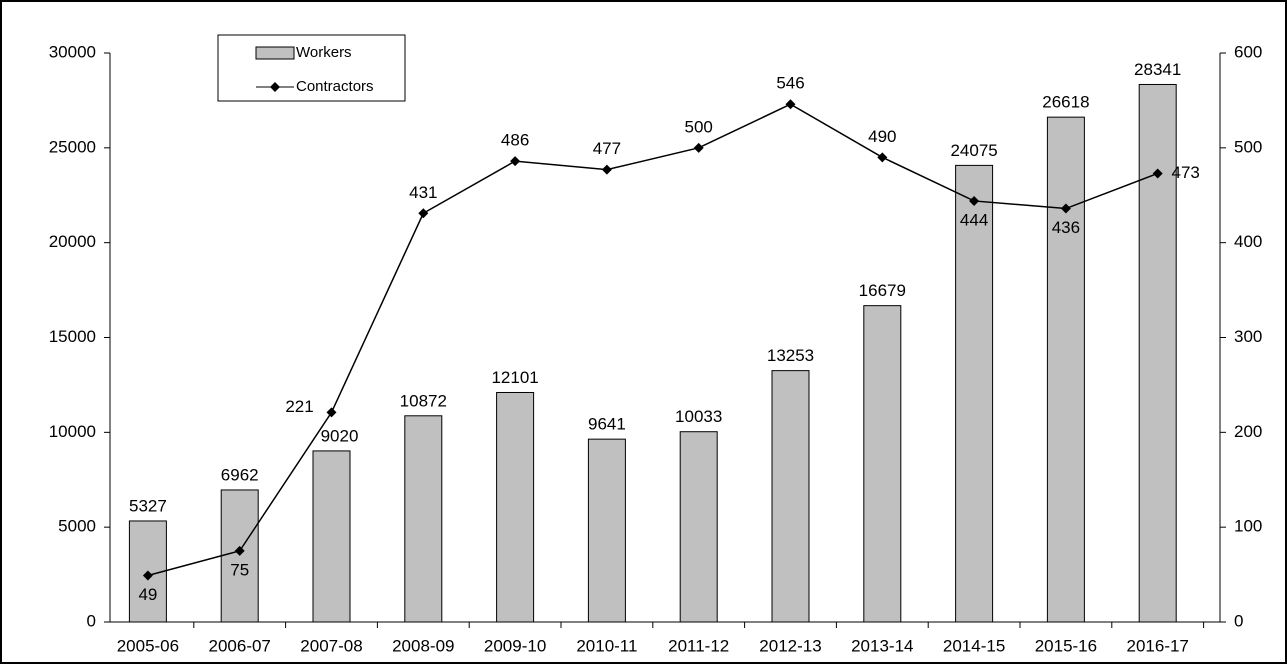  What do you see at coordinates (790, 355) in the screenshot?
I see `bar-value-label: 13253` at bounding box center [790, 355].